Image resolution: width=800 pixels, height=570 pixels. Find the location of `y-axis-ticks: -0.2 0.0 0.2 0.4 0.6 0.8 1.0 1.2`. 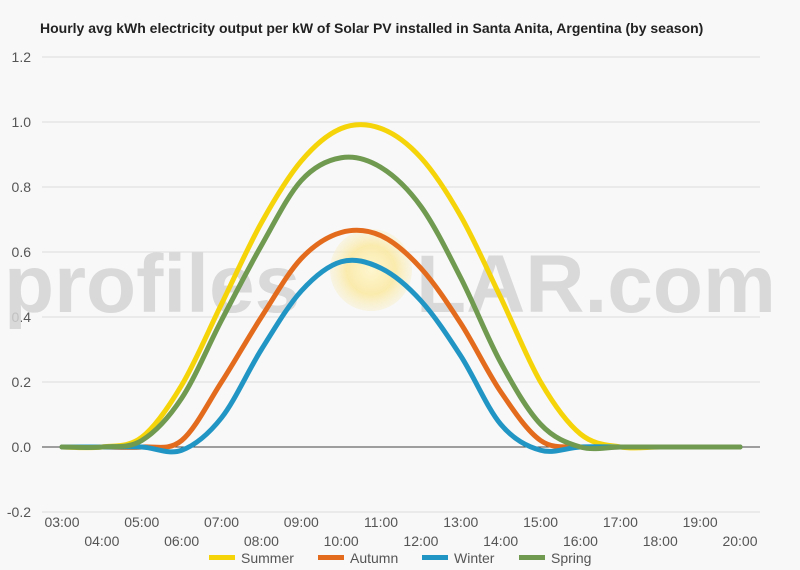

y-axis-ticks: -0.2 0.0 0.2 0.4 0.6 0.8 1.0 1.2 is located at coordinates (19, 284).